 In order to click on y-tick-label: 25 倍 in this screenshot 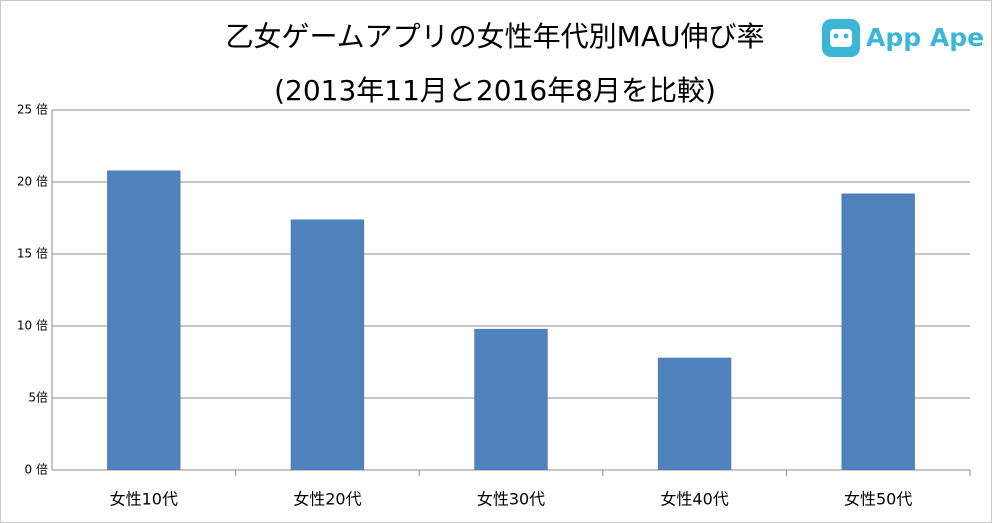, I will do `click(32, 109)`.